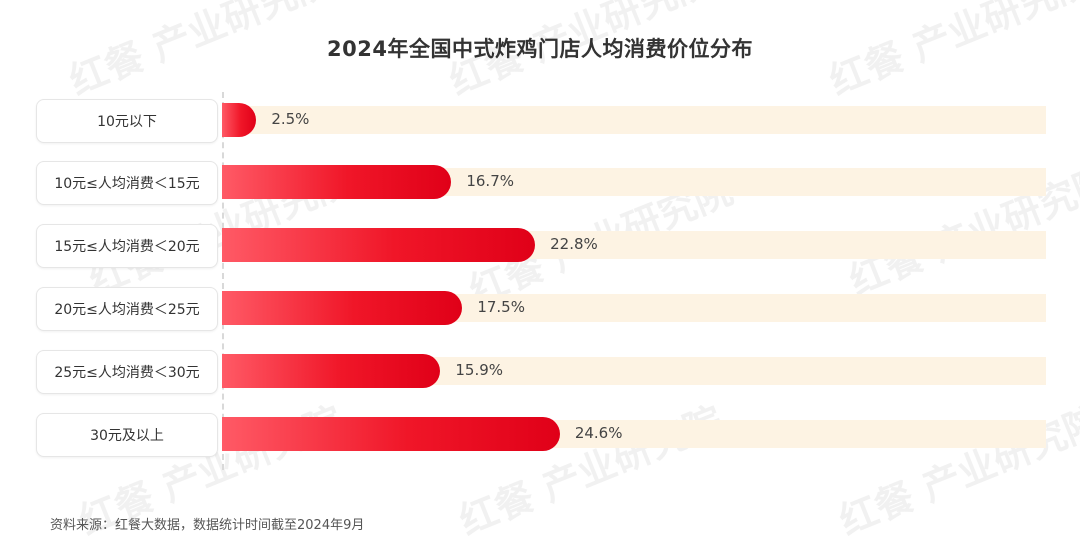 The height and width of the screenshot is (559, 1080). I want to click on source-note: 资料来源：红餐大数据，数据统计时间截至2024年9月, so click(207, 525).